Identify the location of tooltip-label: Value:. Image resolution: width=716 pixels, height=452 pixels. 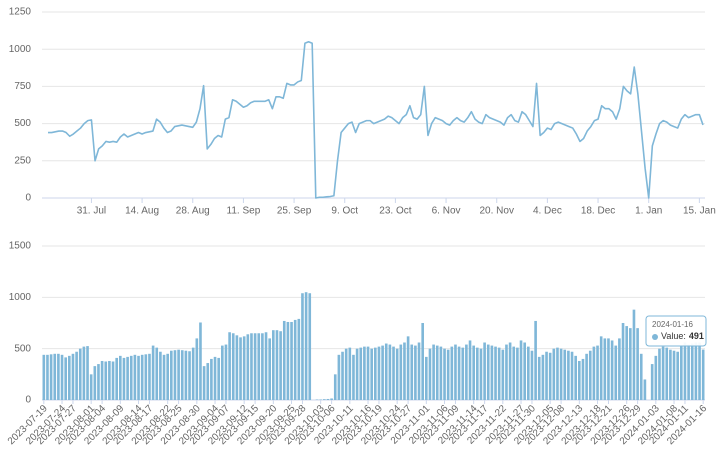
(673, 336).